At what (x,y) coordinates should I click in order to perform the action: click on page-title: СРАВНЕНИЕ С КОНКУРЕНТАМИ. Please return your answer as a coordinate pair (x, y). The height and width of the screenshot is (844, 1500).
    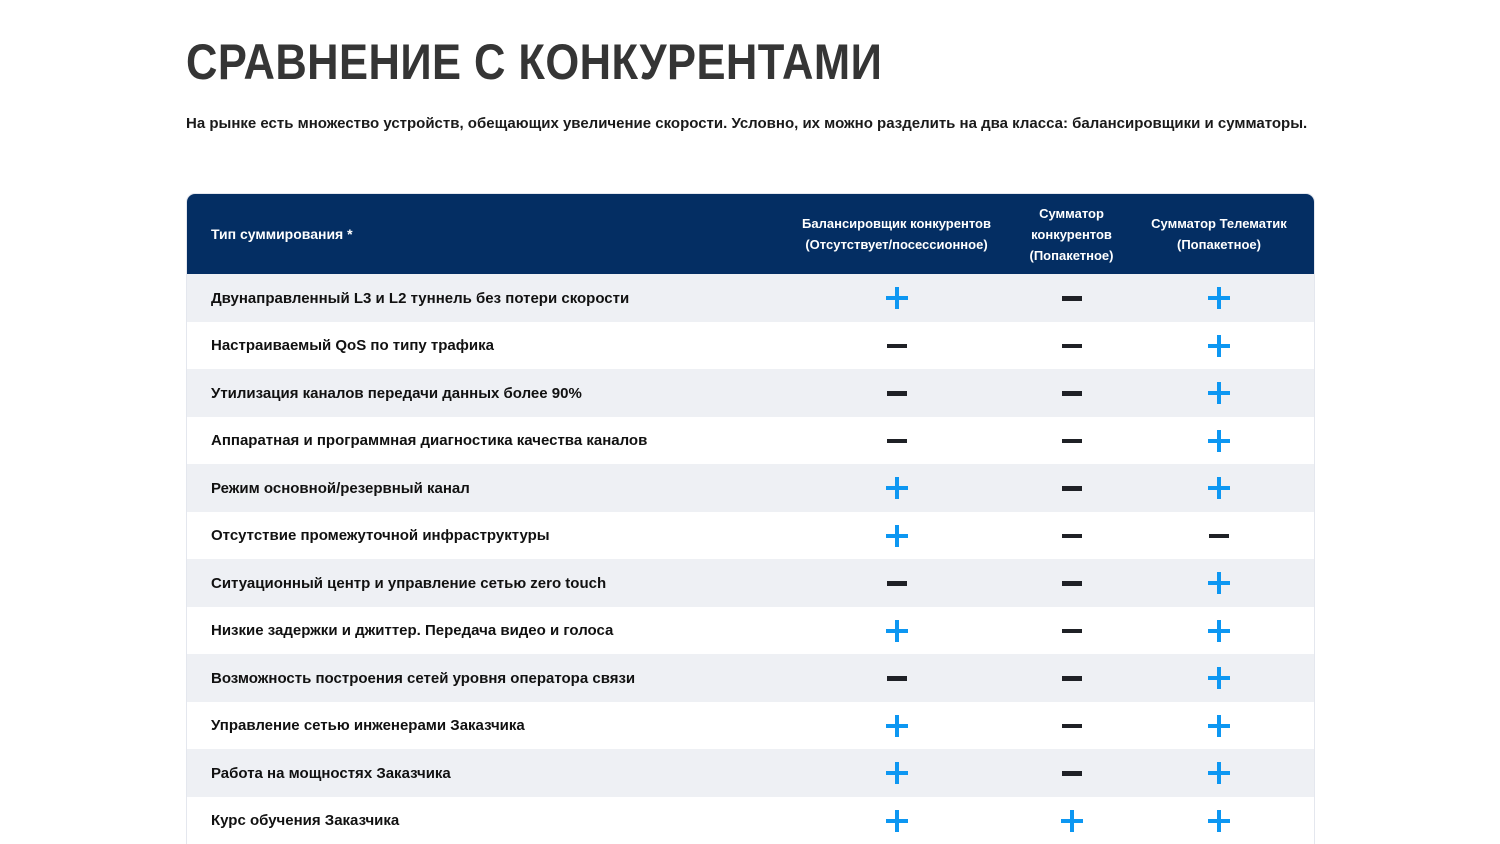
    Looking at the image, I should click on (534, 62).